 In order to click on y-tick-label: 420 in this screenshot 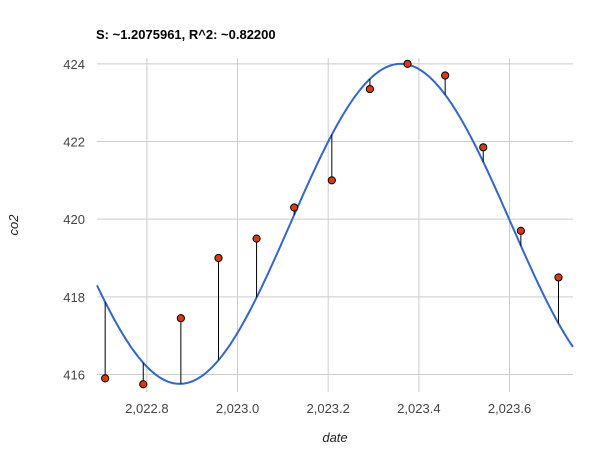, I will do `click(74, 219)`.